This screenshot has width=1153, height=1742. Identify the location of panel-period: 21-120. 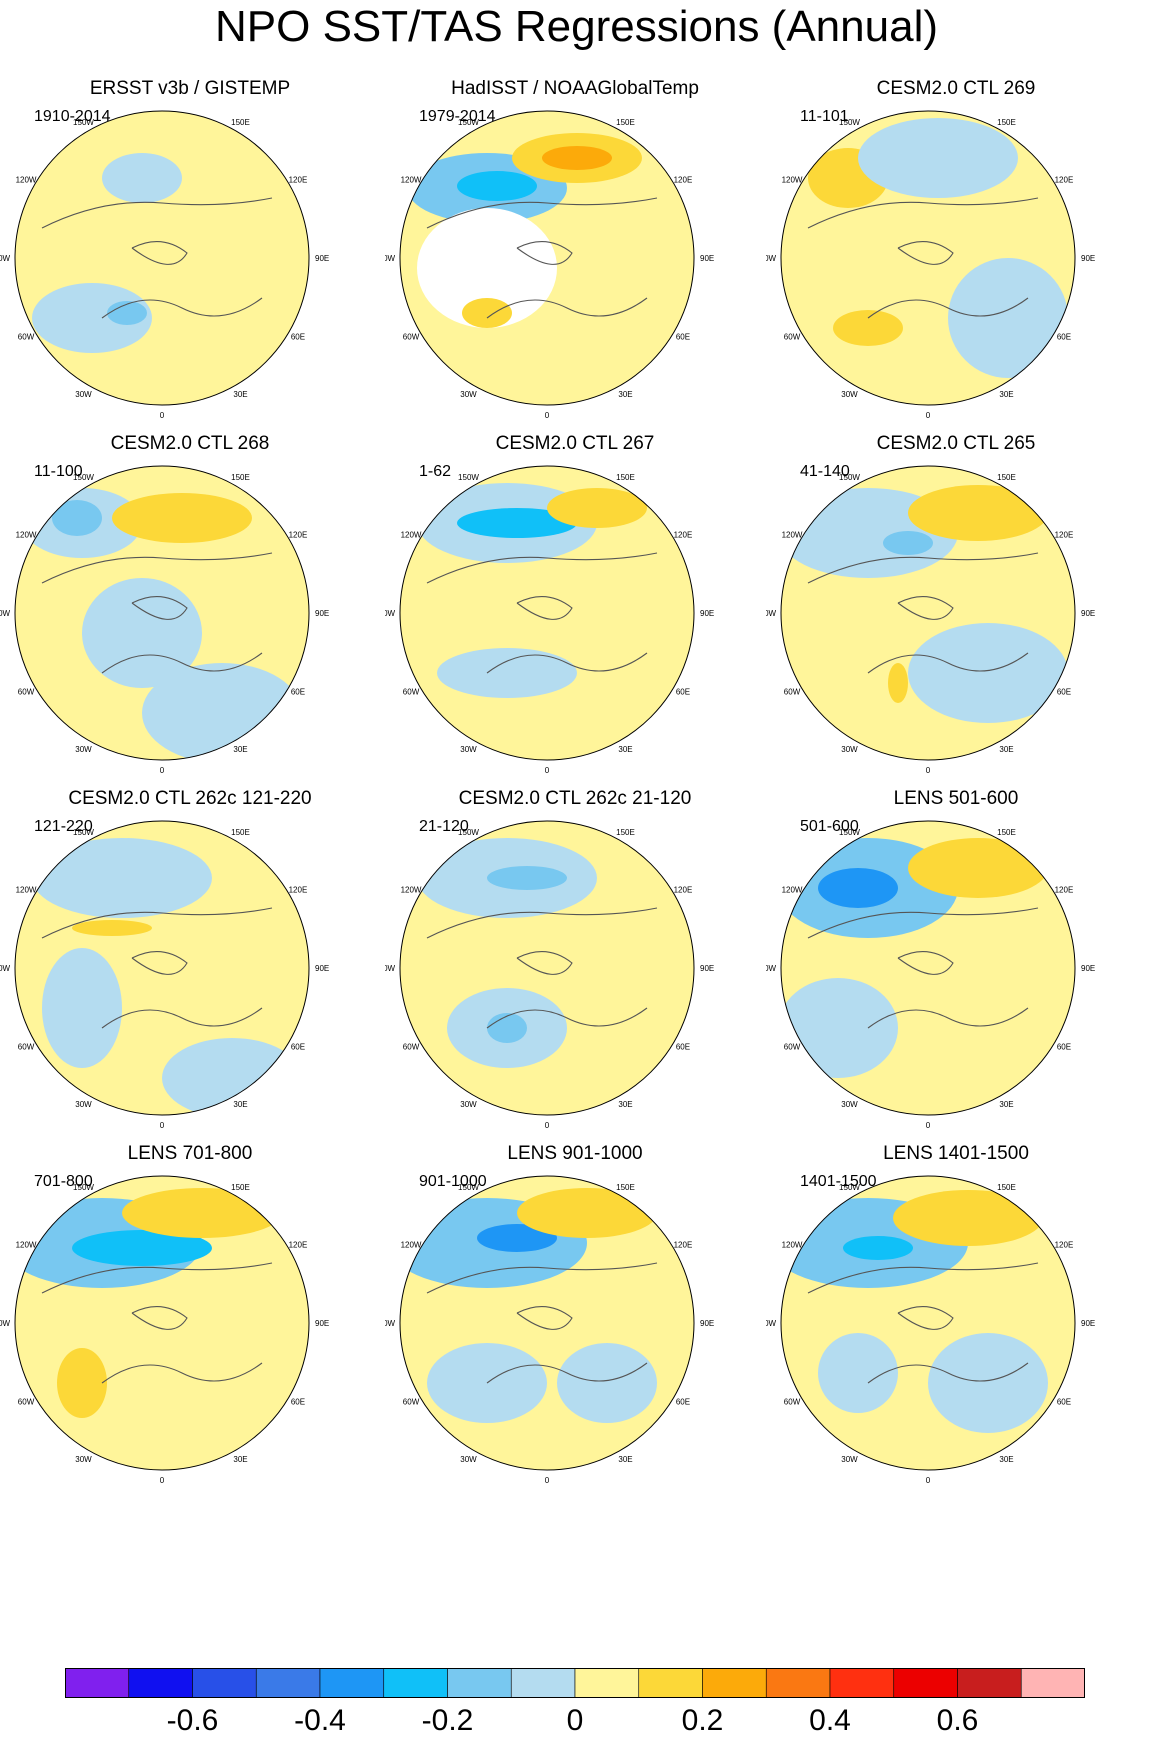
(444, 826).